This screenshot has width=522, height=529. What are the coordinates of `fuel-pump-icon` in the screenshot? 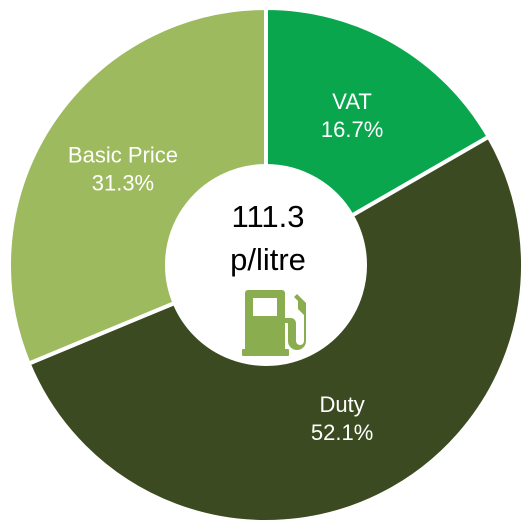 It's located at (274, 323).